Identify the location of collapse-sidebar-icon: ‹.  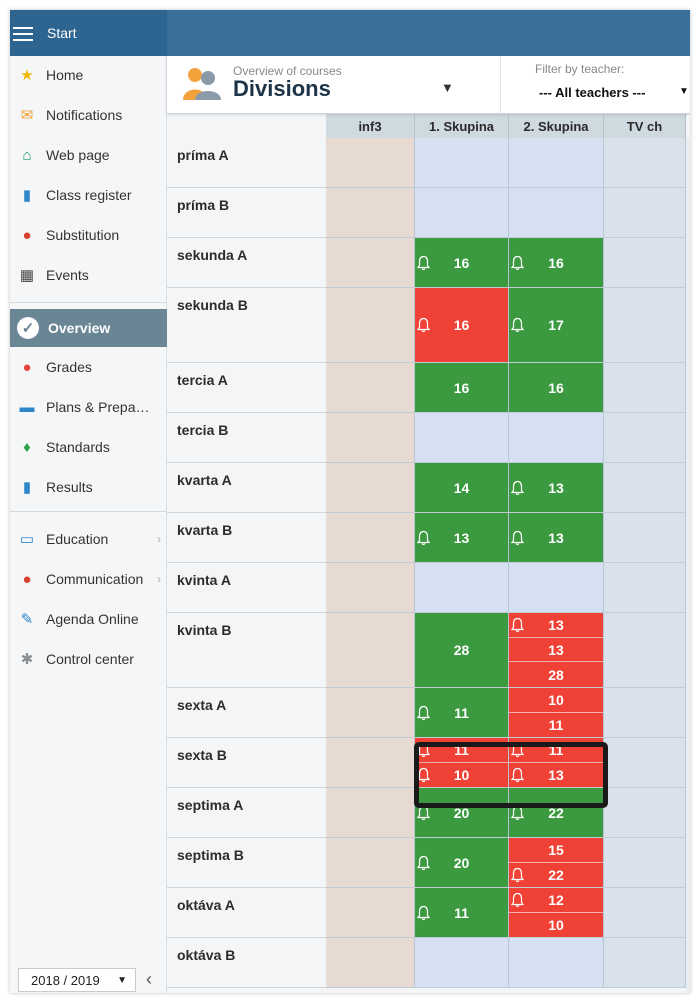
(149, 979).